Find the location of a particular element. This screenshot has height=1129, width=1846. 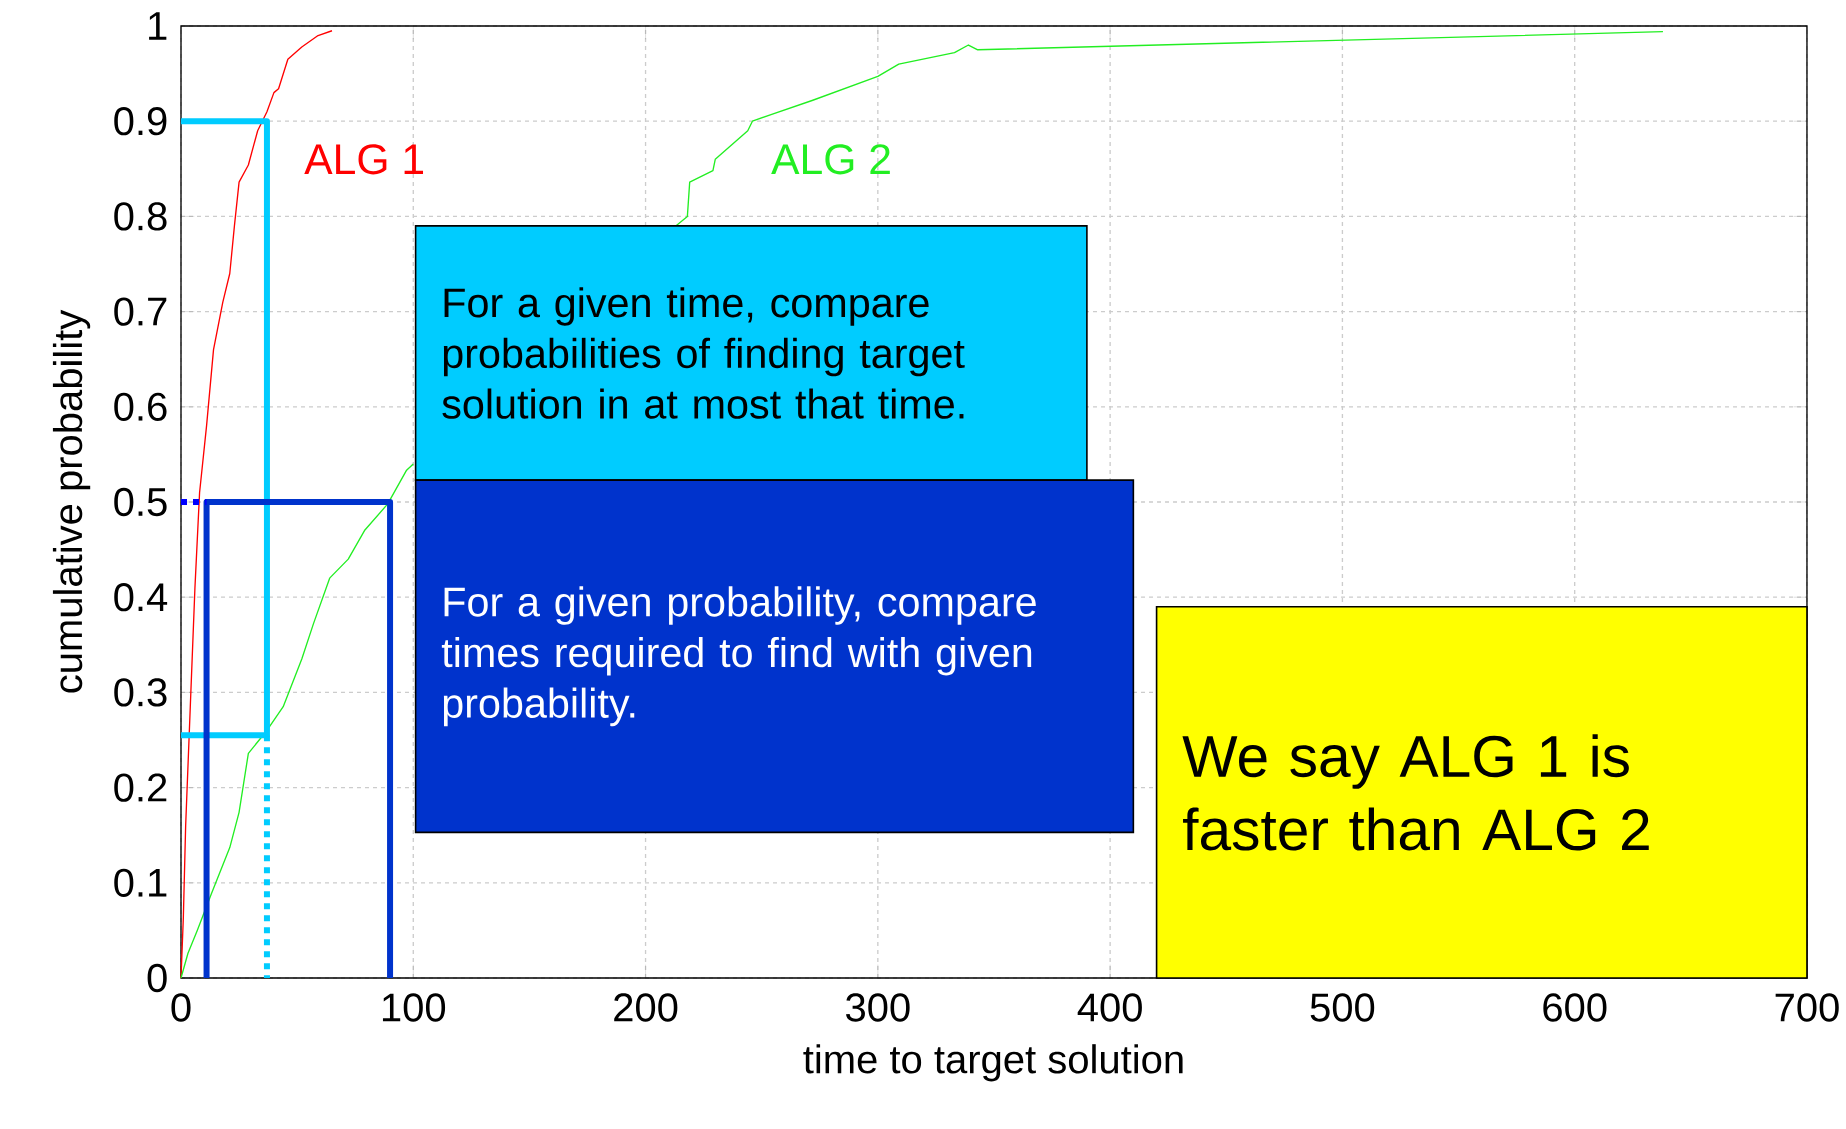

annotation: We say ALG 1 is faster than ALG 2 is located at coordinates (1415, 792).